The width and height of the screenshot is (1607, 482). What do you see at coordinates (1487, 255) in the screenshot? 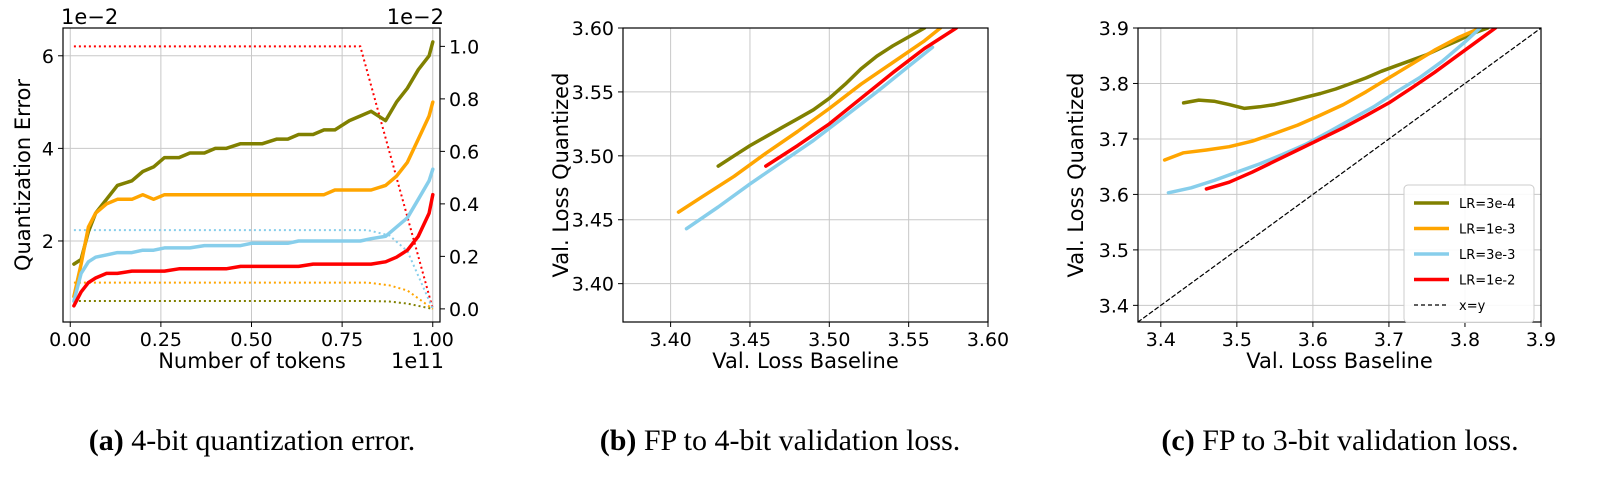
I see `legend-label: LR=3e-3` at bounding box center [1487, 255].